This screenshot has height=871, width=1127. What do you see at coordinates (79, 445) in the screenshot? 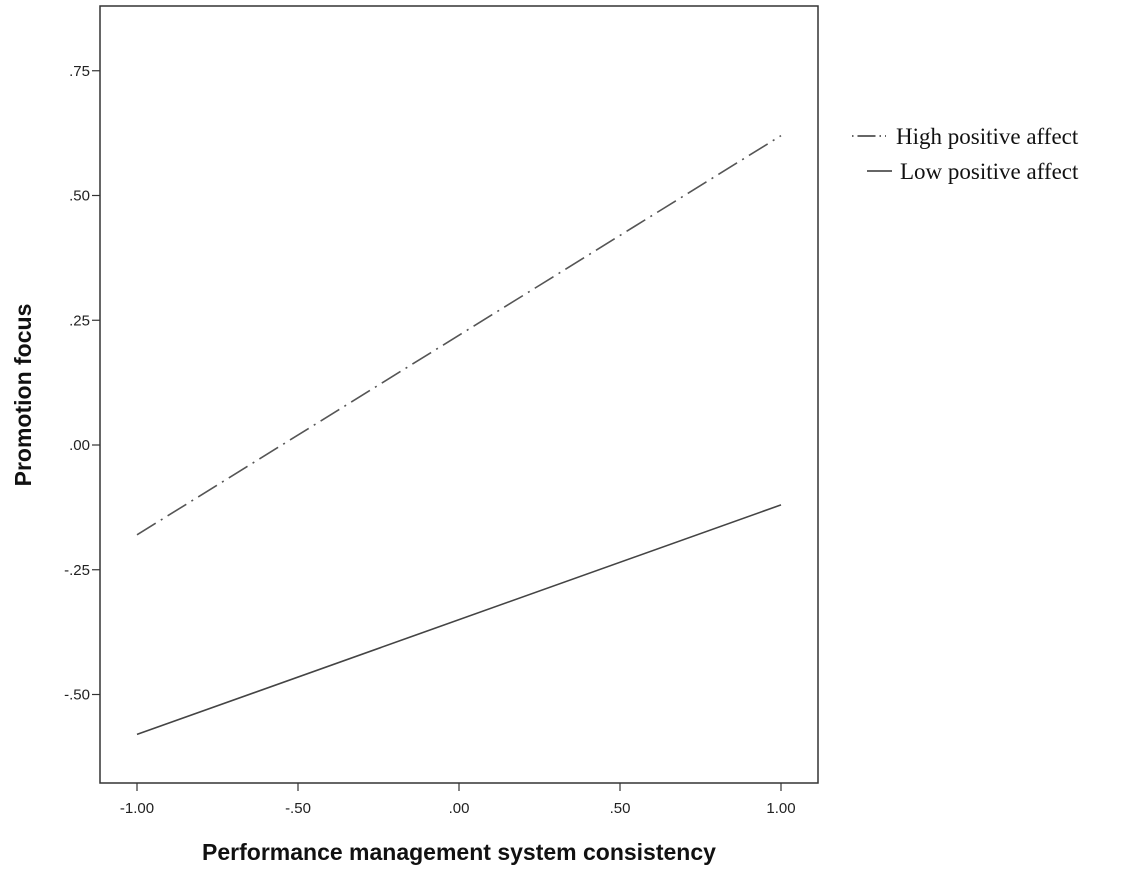
I see `y-tick-label: .00` at bounding box center [79, 445].